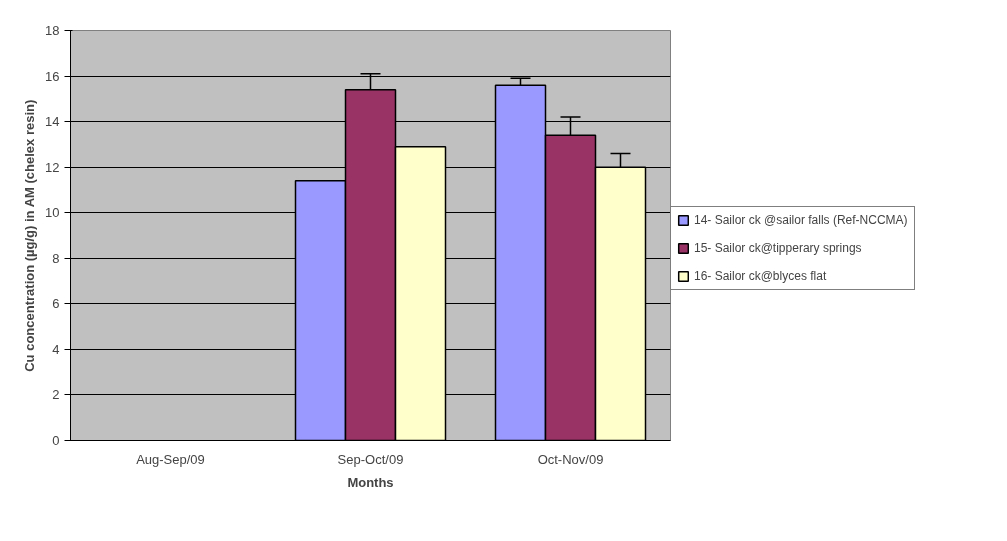 The height and width of the screenshot is (541, 1007). Describe the element at coordinates (778, 248) in the screenshot. I see `legend-label: 15- Sailor ck@tipperary springs` at that location.